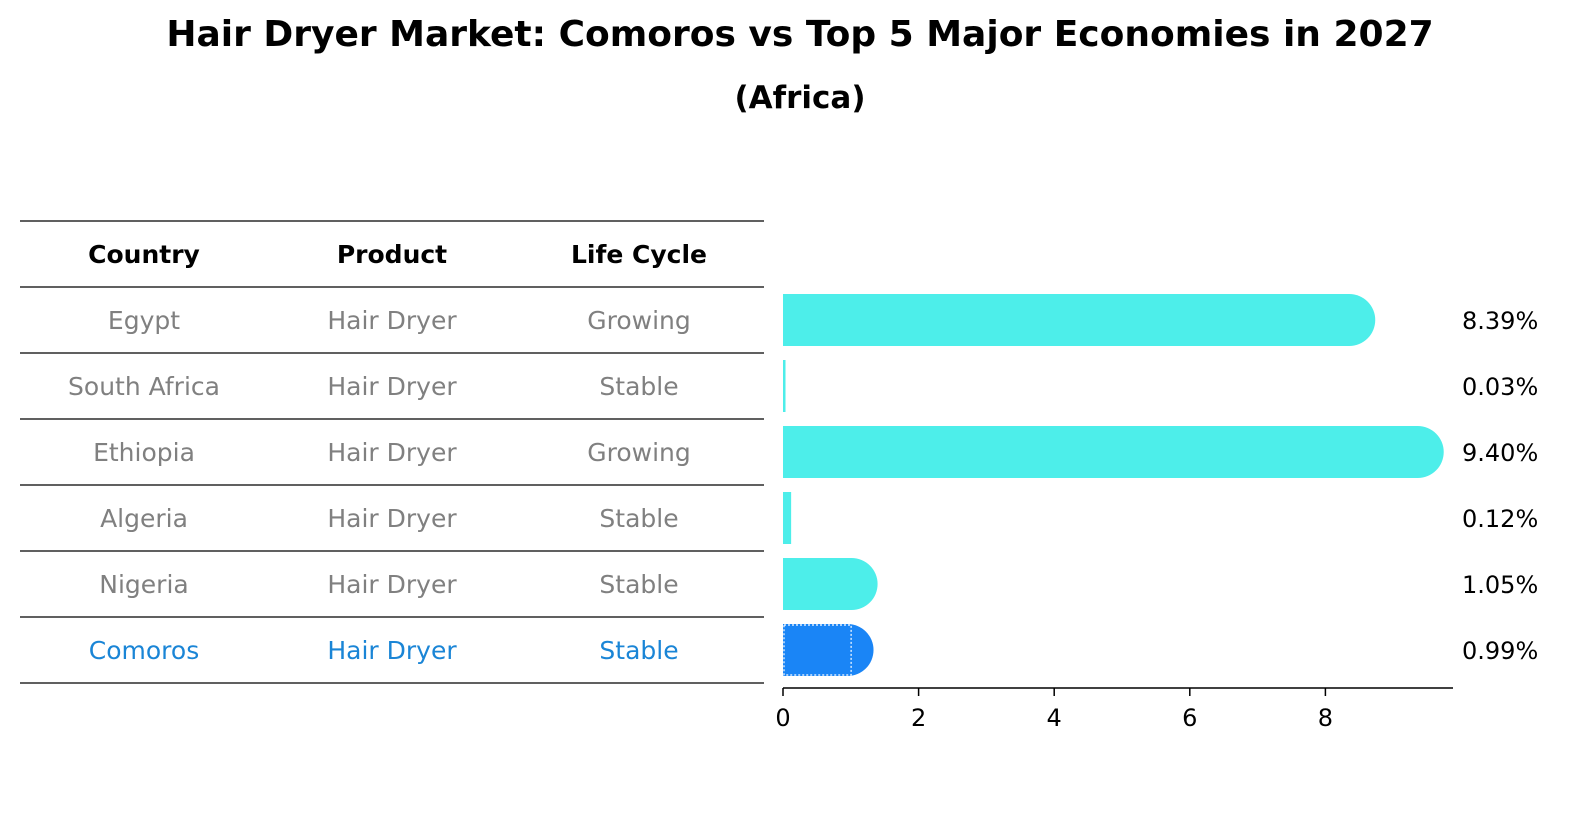  I want to click on value-label: 0.03%, so click(1500, 387).